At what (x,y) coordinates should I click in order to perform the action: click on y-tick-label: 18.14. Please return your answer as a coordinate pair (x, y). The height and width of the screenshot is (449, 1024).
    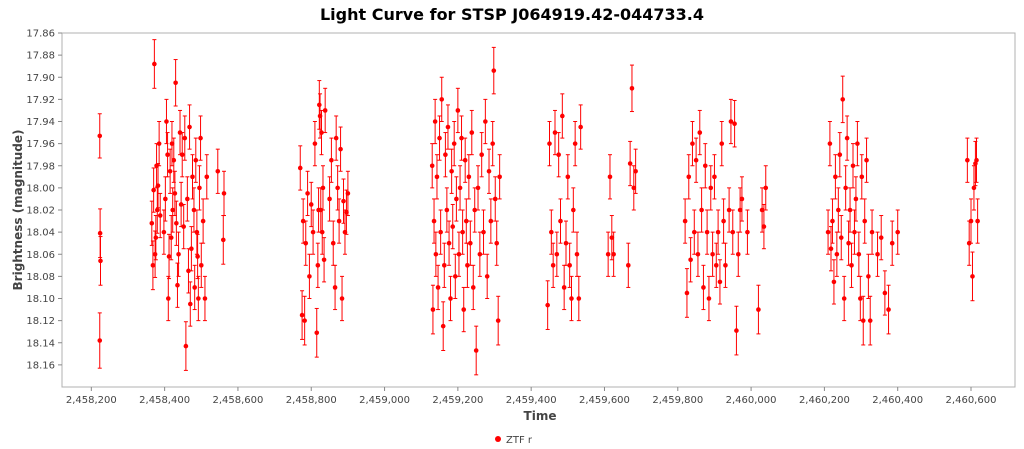
    Looking at the image, I should click on (40, 343).